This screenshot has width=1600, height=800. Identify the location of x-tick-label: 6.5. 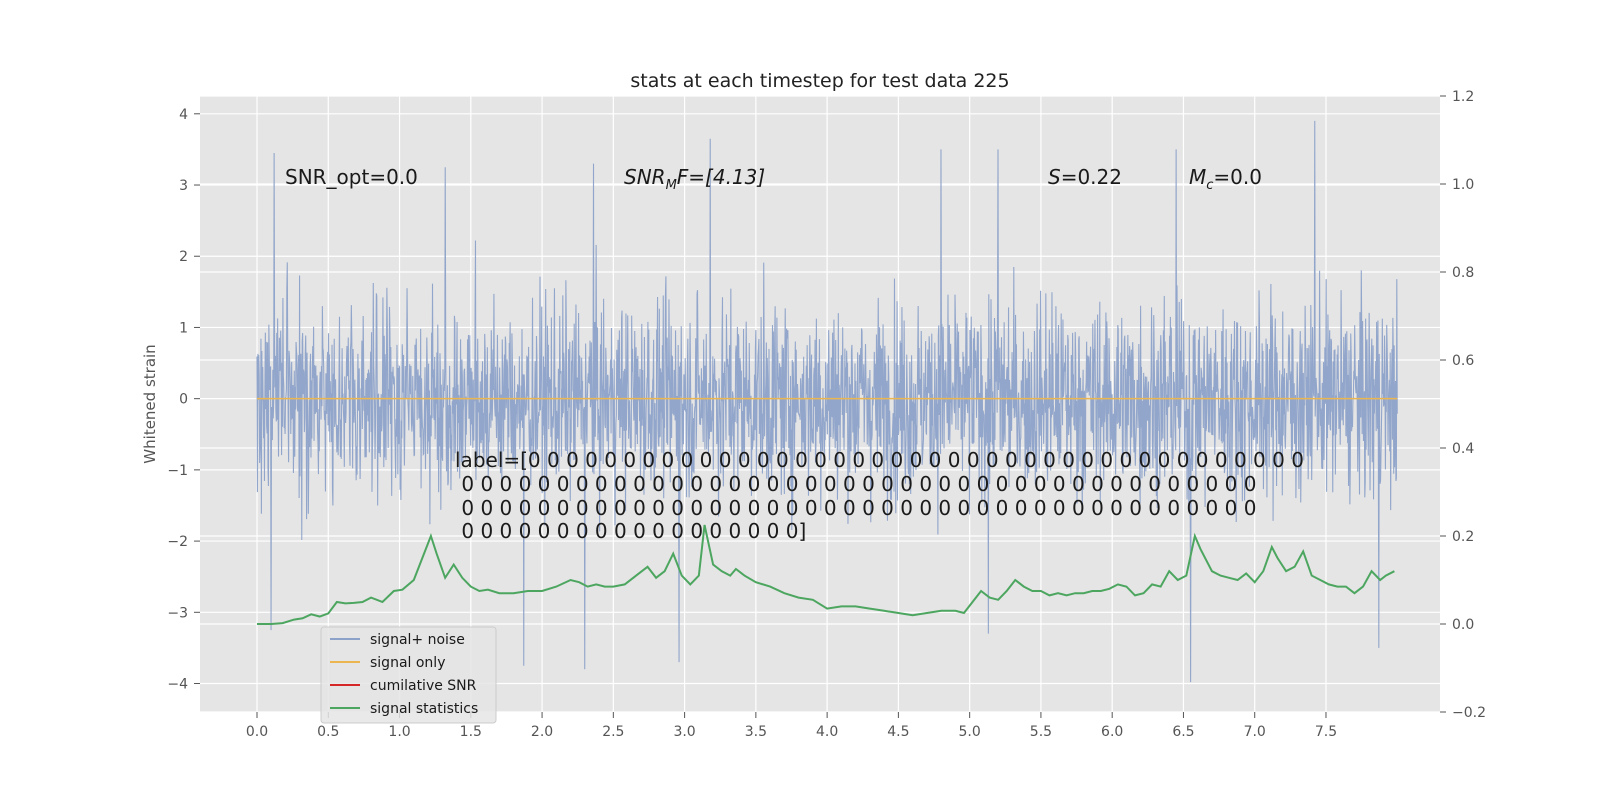
(1183, 732).